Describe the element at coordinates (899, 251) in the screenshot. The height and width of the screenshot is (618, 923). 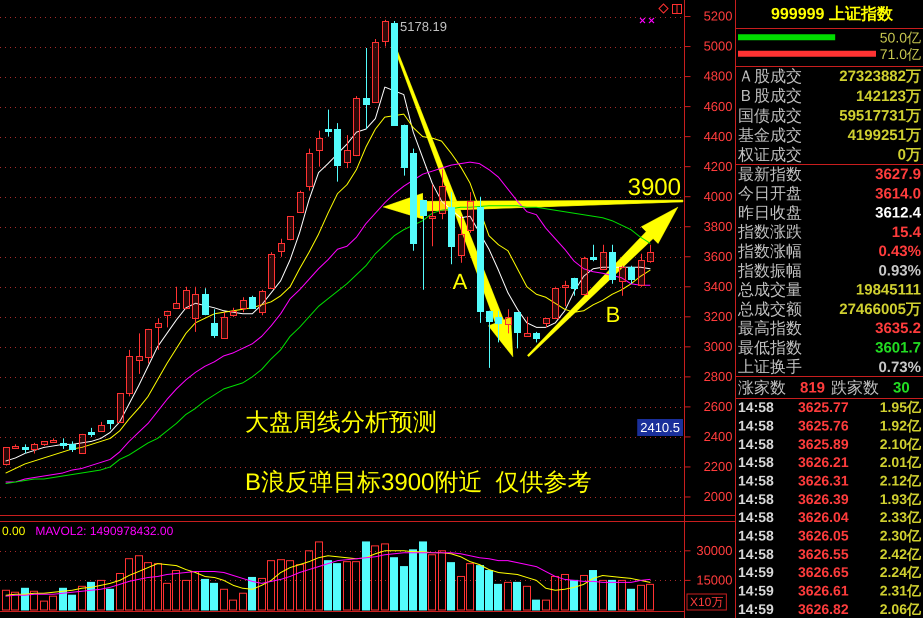
I see `text: 0.43%` at that location.